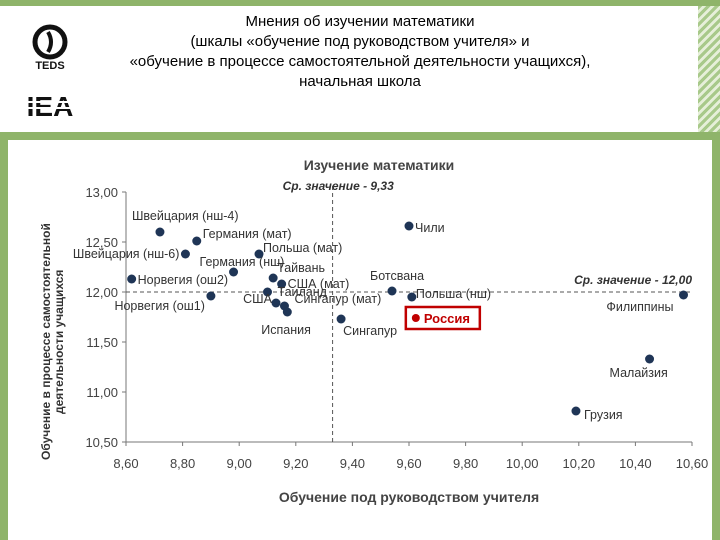 The width and height of the screenshot is (720, 540). What do you see at coordinates (286, 330) in the screenshot?
I see `data-label: Испания` at bounding box center [286, 330].